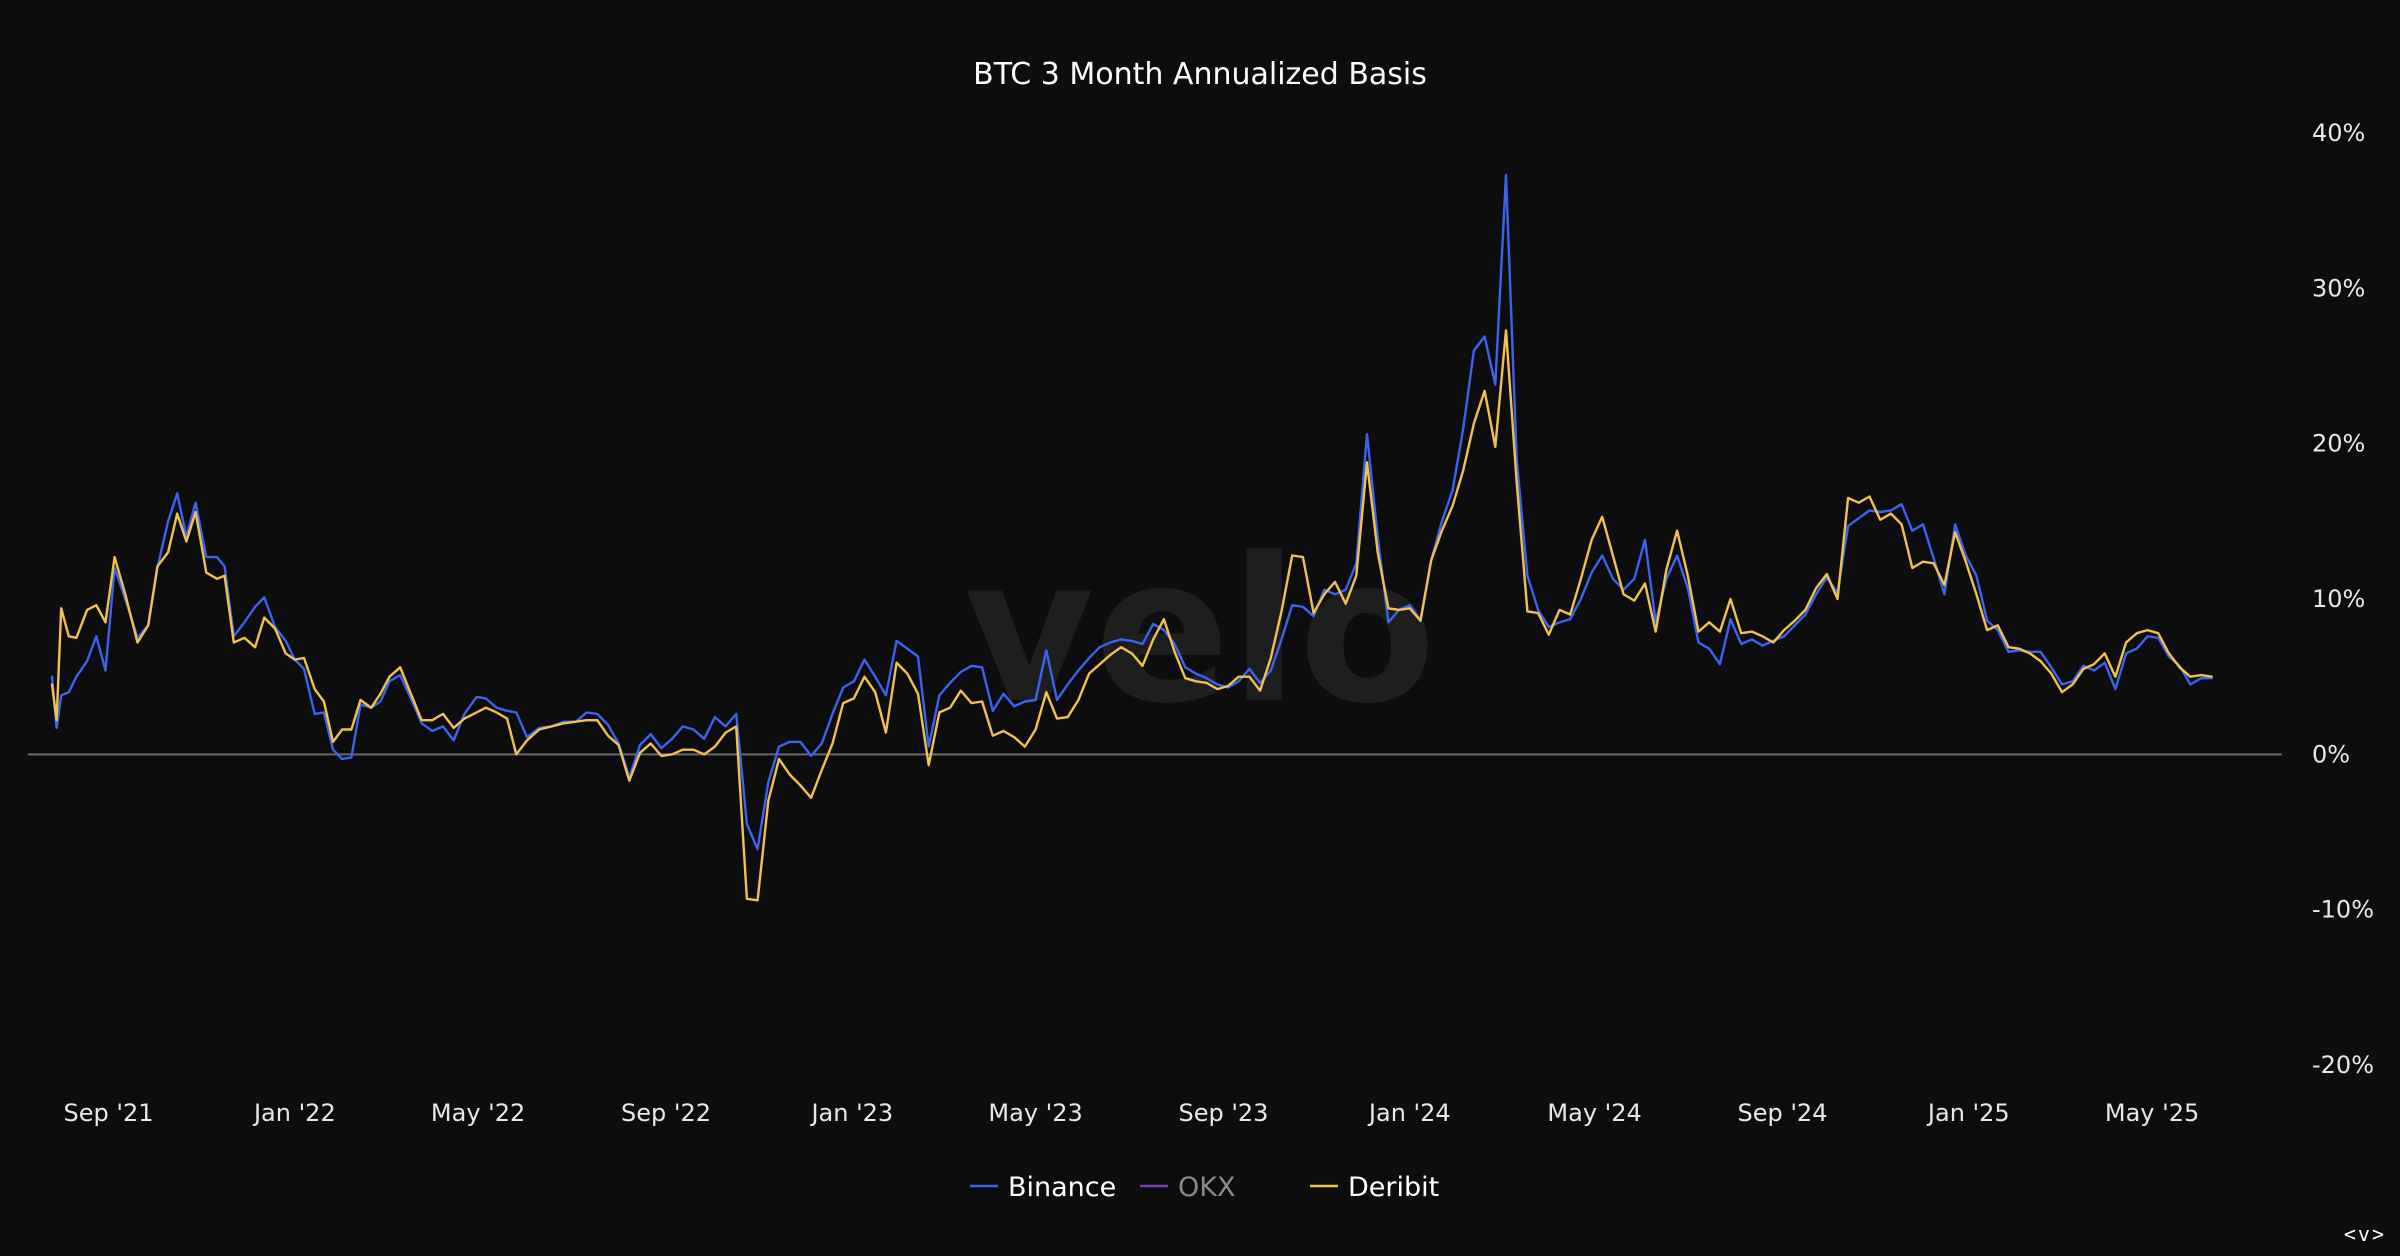 The width and height of the screenshot is (2400, 1256). Describe the element at coordinates (2331, 754) in the screenshot. I see `y-tick-label: 0%` at that location.